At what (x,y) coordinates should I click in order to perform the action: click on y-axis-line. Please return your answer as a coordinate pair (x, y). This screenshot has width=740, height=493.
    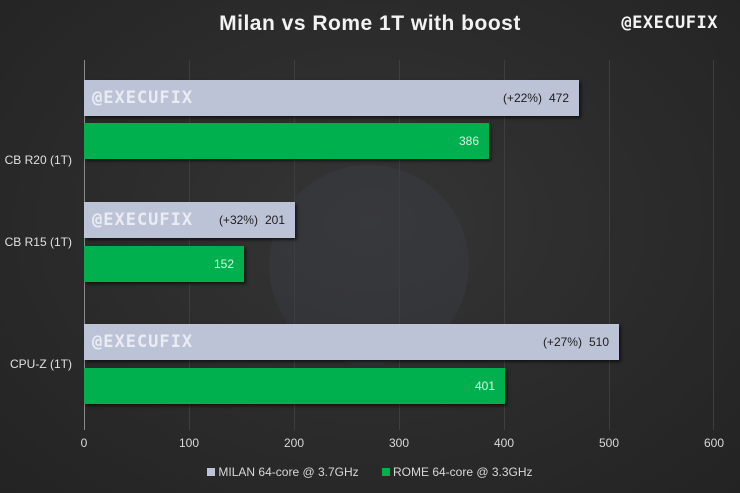
    Looking at the image, I should click on (84, 245).